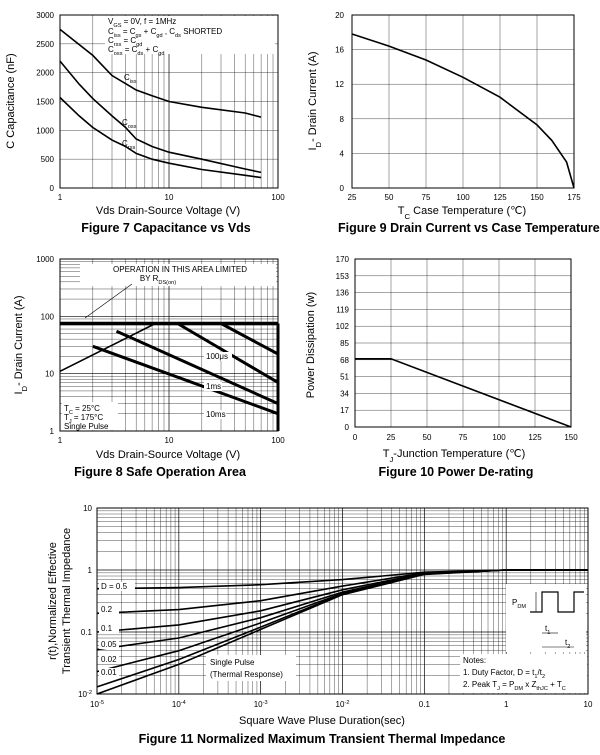  What do you see at coordinates (165, 33) in the screenshot?
I see `fig7-legend-line2: Ciss = Cgs + Cgd , Cds SHORTED` at bounding box center [165, 33].